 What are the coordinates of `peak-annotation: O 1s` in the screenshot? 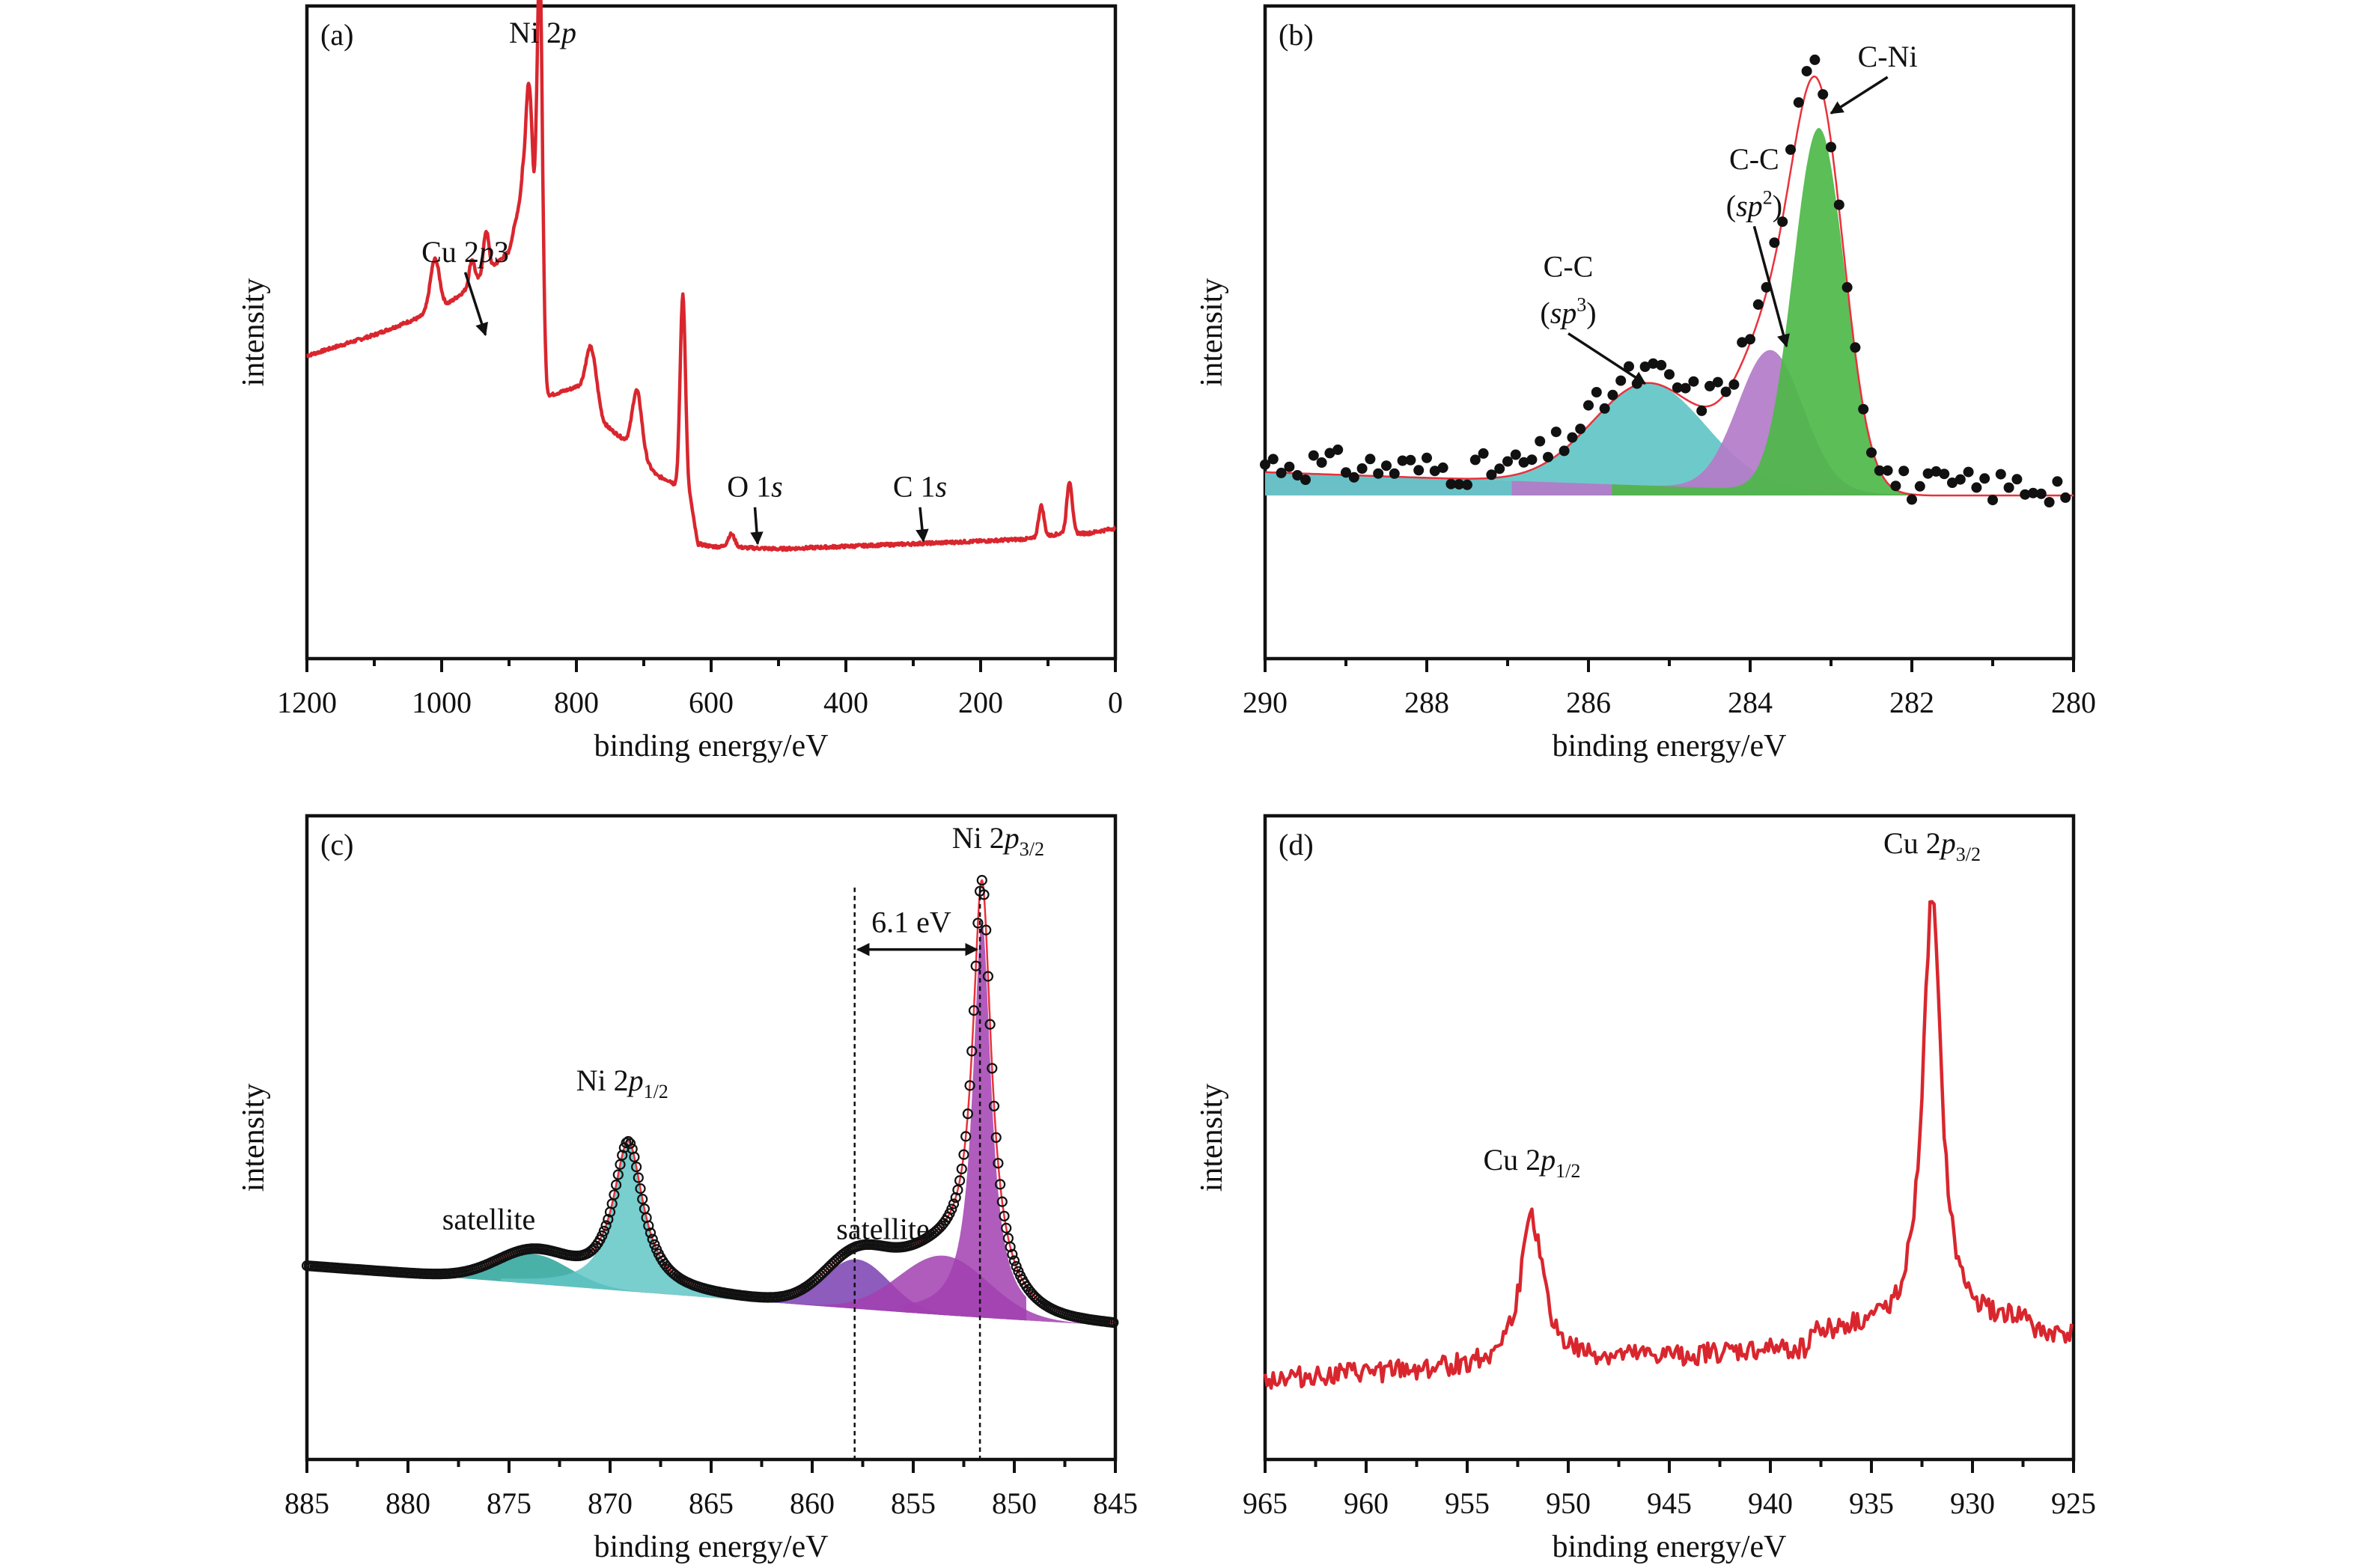 It's located at (754, 487).